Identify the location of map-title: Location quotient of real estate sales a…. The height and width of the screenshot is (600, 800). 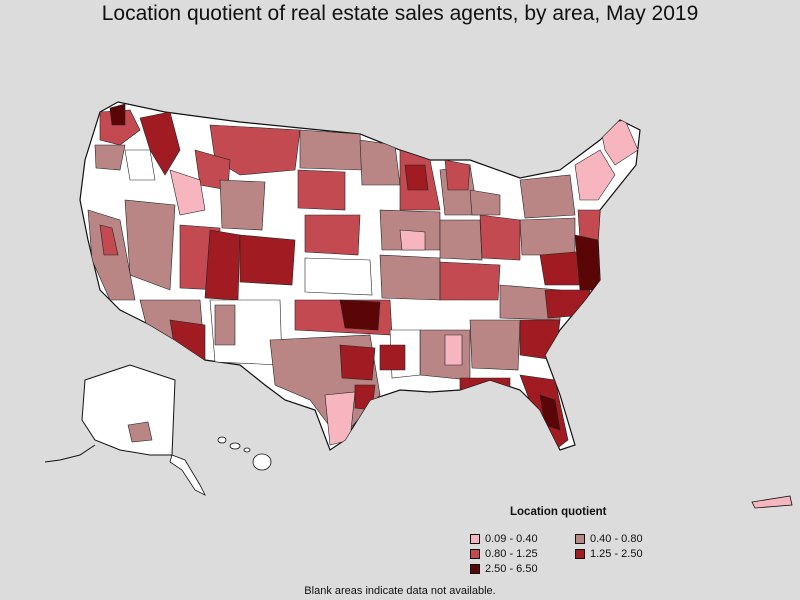
(400, 13).